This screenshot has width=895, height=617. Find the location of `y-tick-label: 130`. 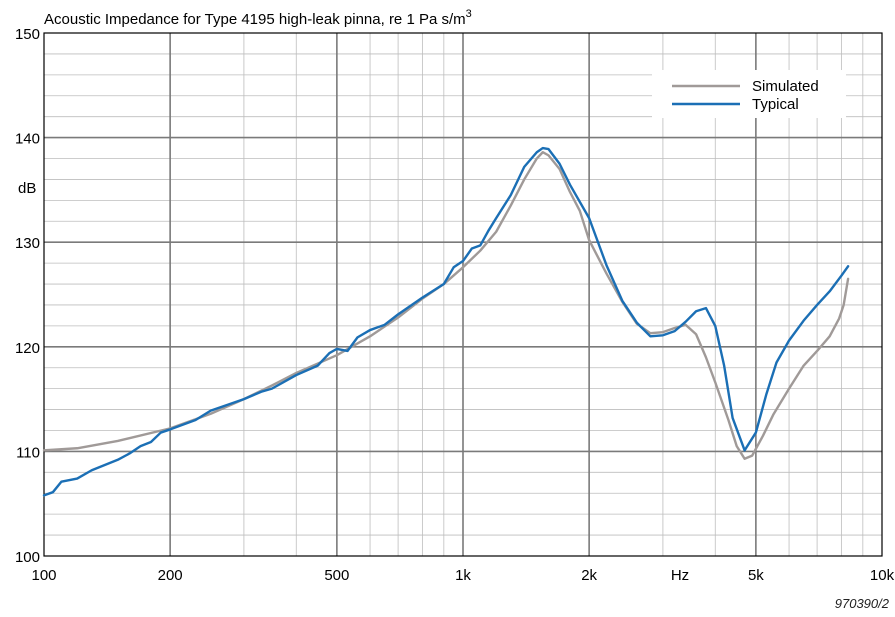

y-tick-label: 130 is located at coordinates (27, 243).